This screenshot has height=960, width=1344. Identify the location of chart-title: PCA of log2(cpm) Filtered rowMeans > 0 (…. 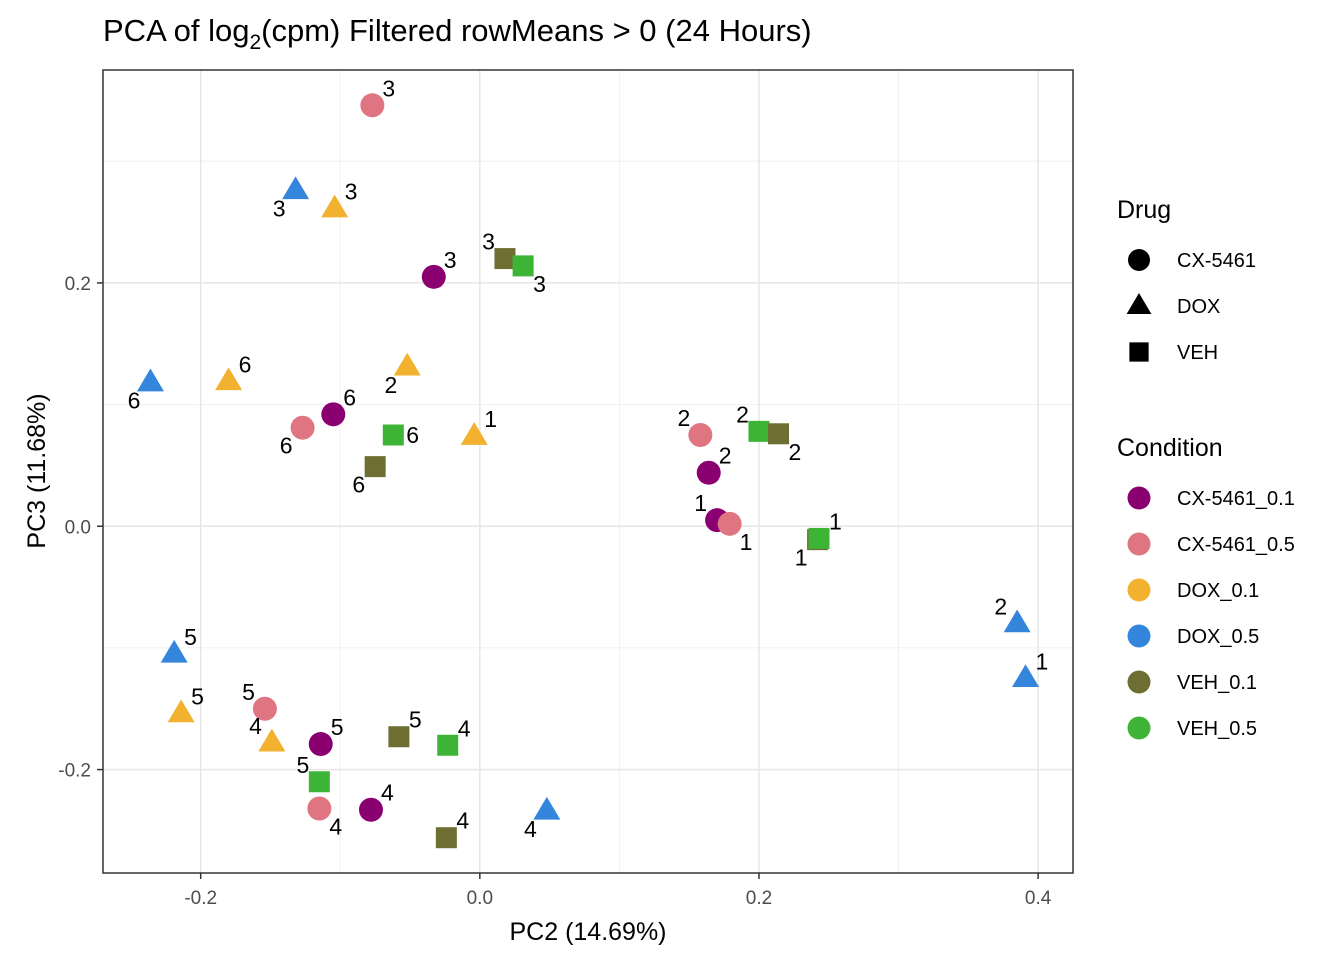
(457, 33).